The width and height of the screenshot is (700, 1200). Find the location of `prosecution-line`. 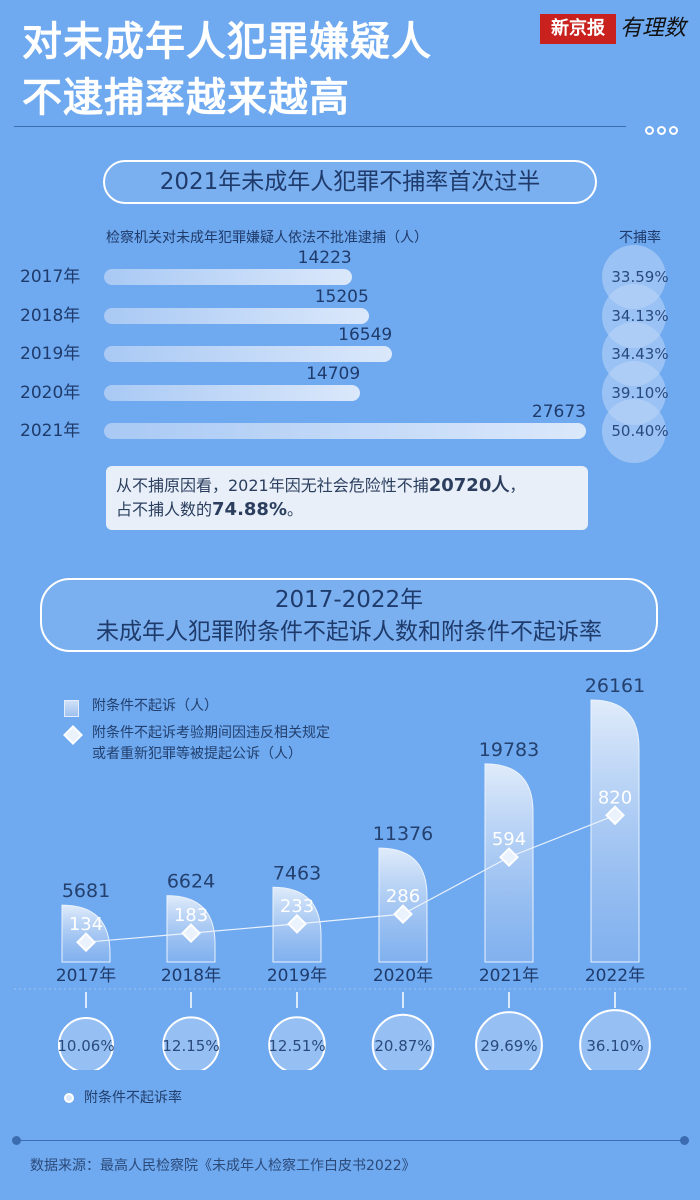

prosecution-line is located at coordinates (350, 878).